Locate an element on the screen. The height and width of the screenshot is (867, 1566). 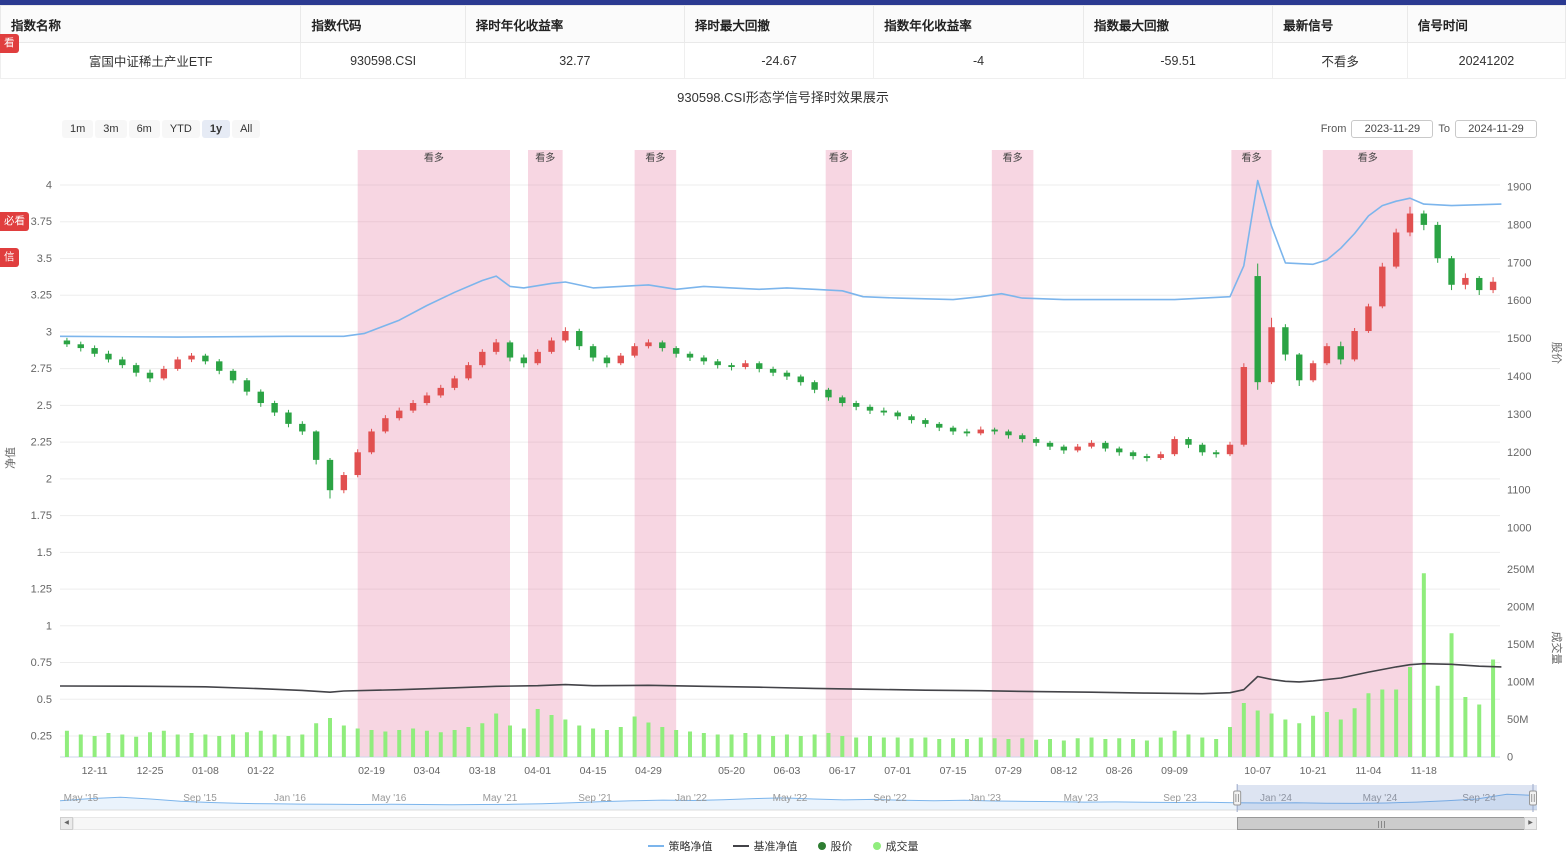
svg-text: 04-15 is located at coordinates (593, 771).